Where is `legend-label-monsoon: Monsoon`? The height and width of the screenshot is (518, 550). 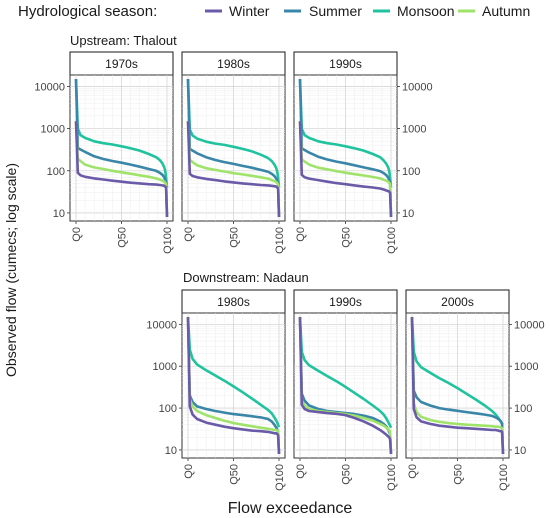 legend-label-monsoon: Monsoon is located at coordinates (426, 11).